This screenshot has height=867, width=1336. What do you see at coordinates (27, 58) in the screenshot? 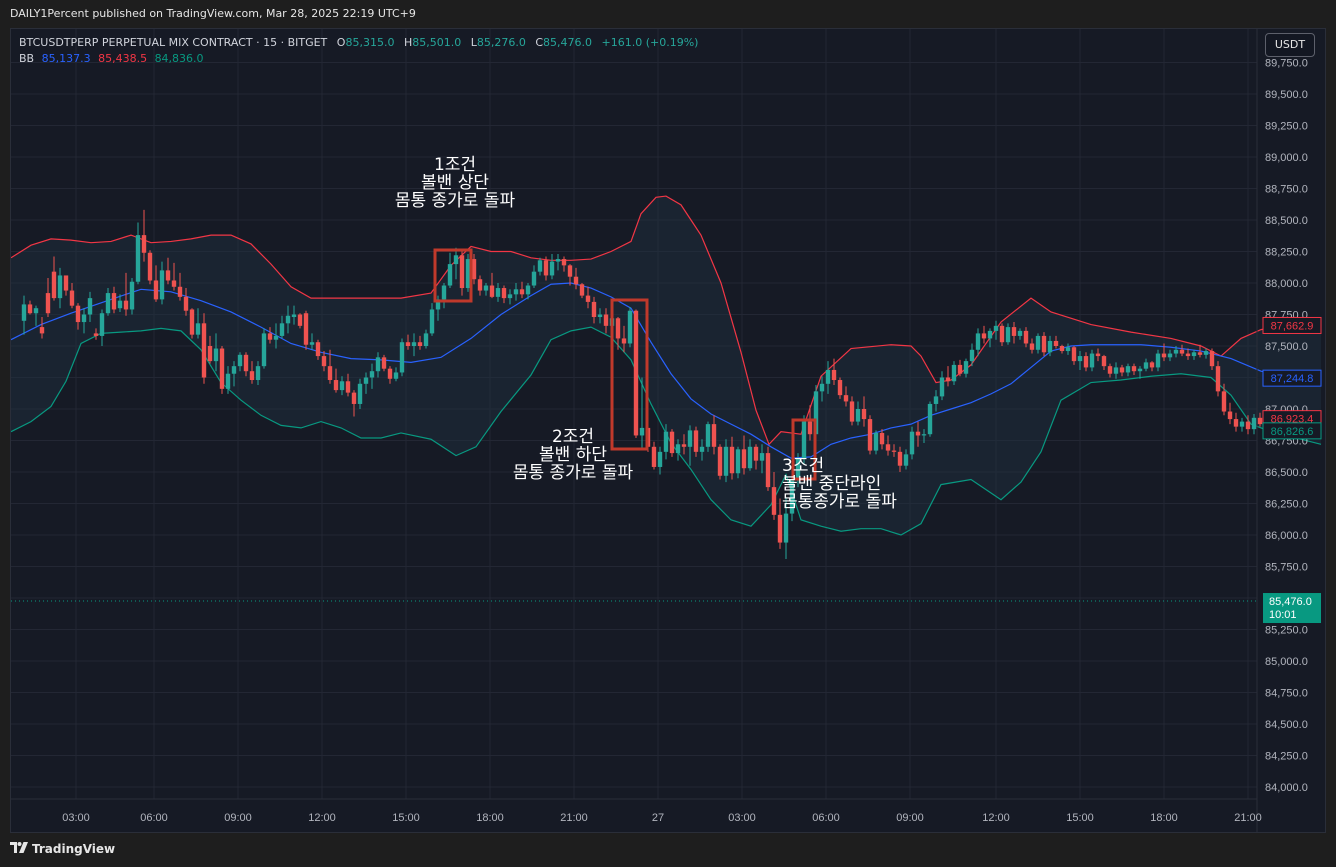
I see `bb-label: BB` at bounding box center [27, 58].